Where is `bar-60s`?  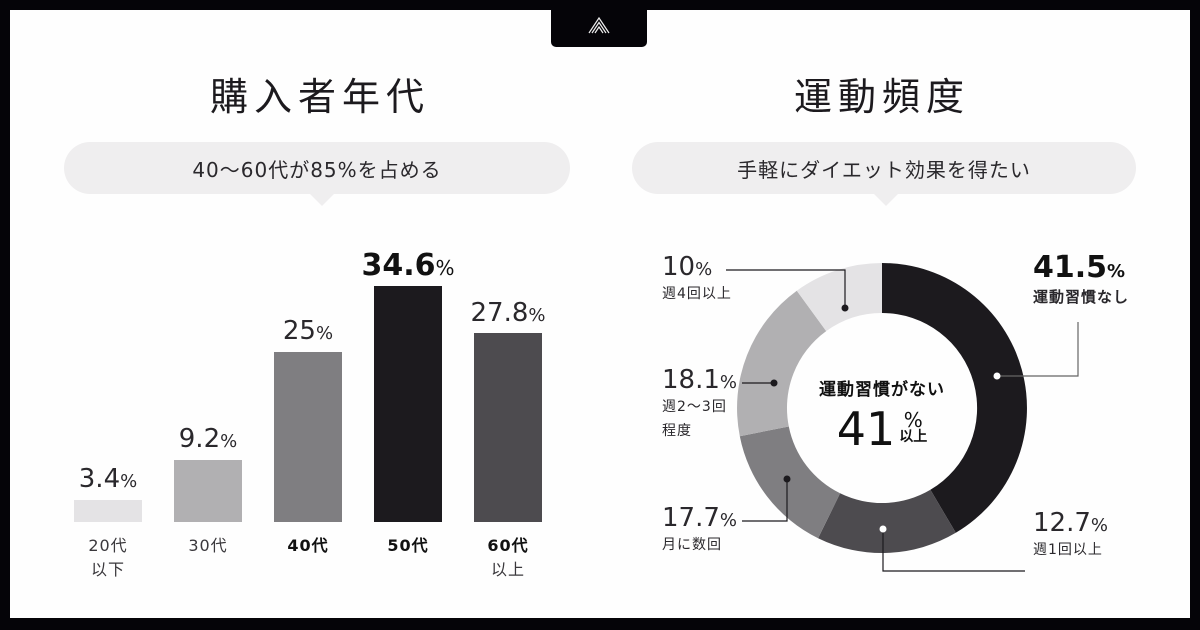 bar-60s is located at coordinates (508, 427).